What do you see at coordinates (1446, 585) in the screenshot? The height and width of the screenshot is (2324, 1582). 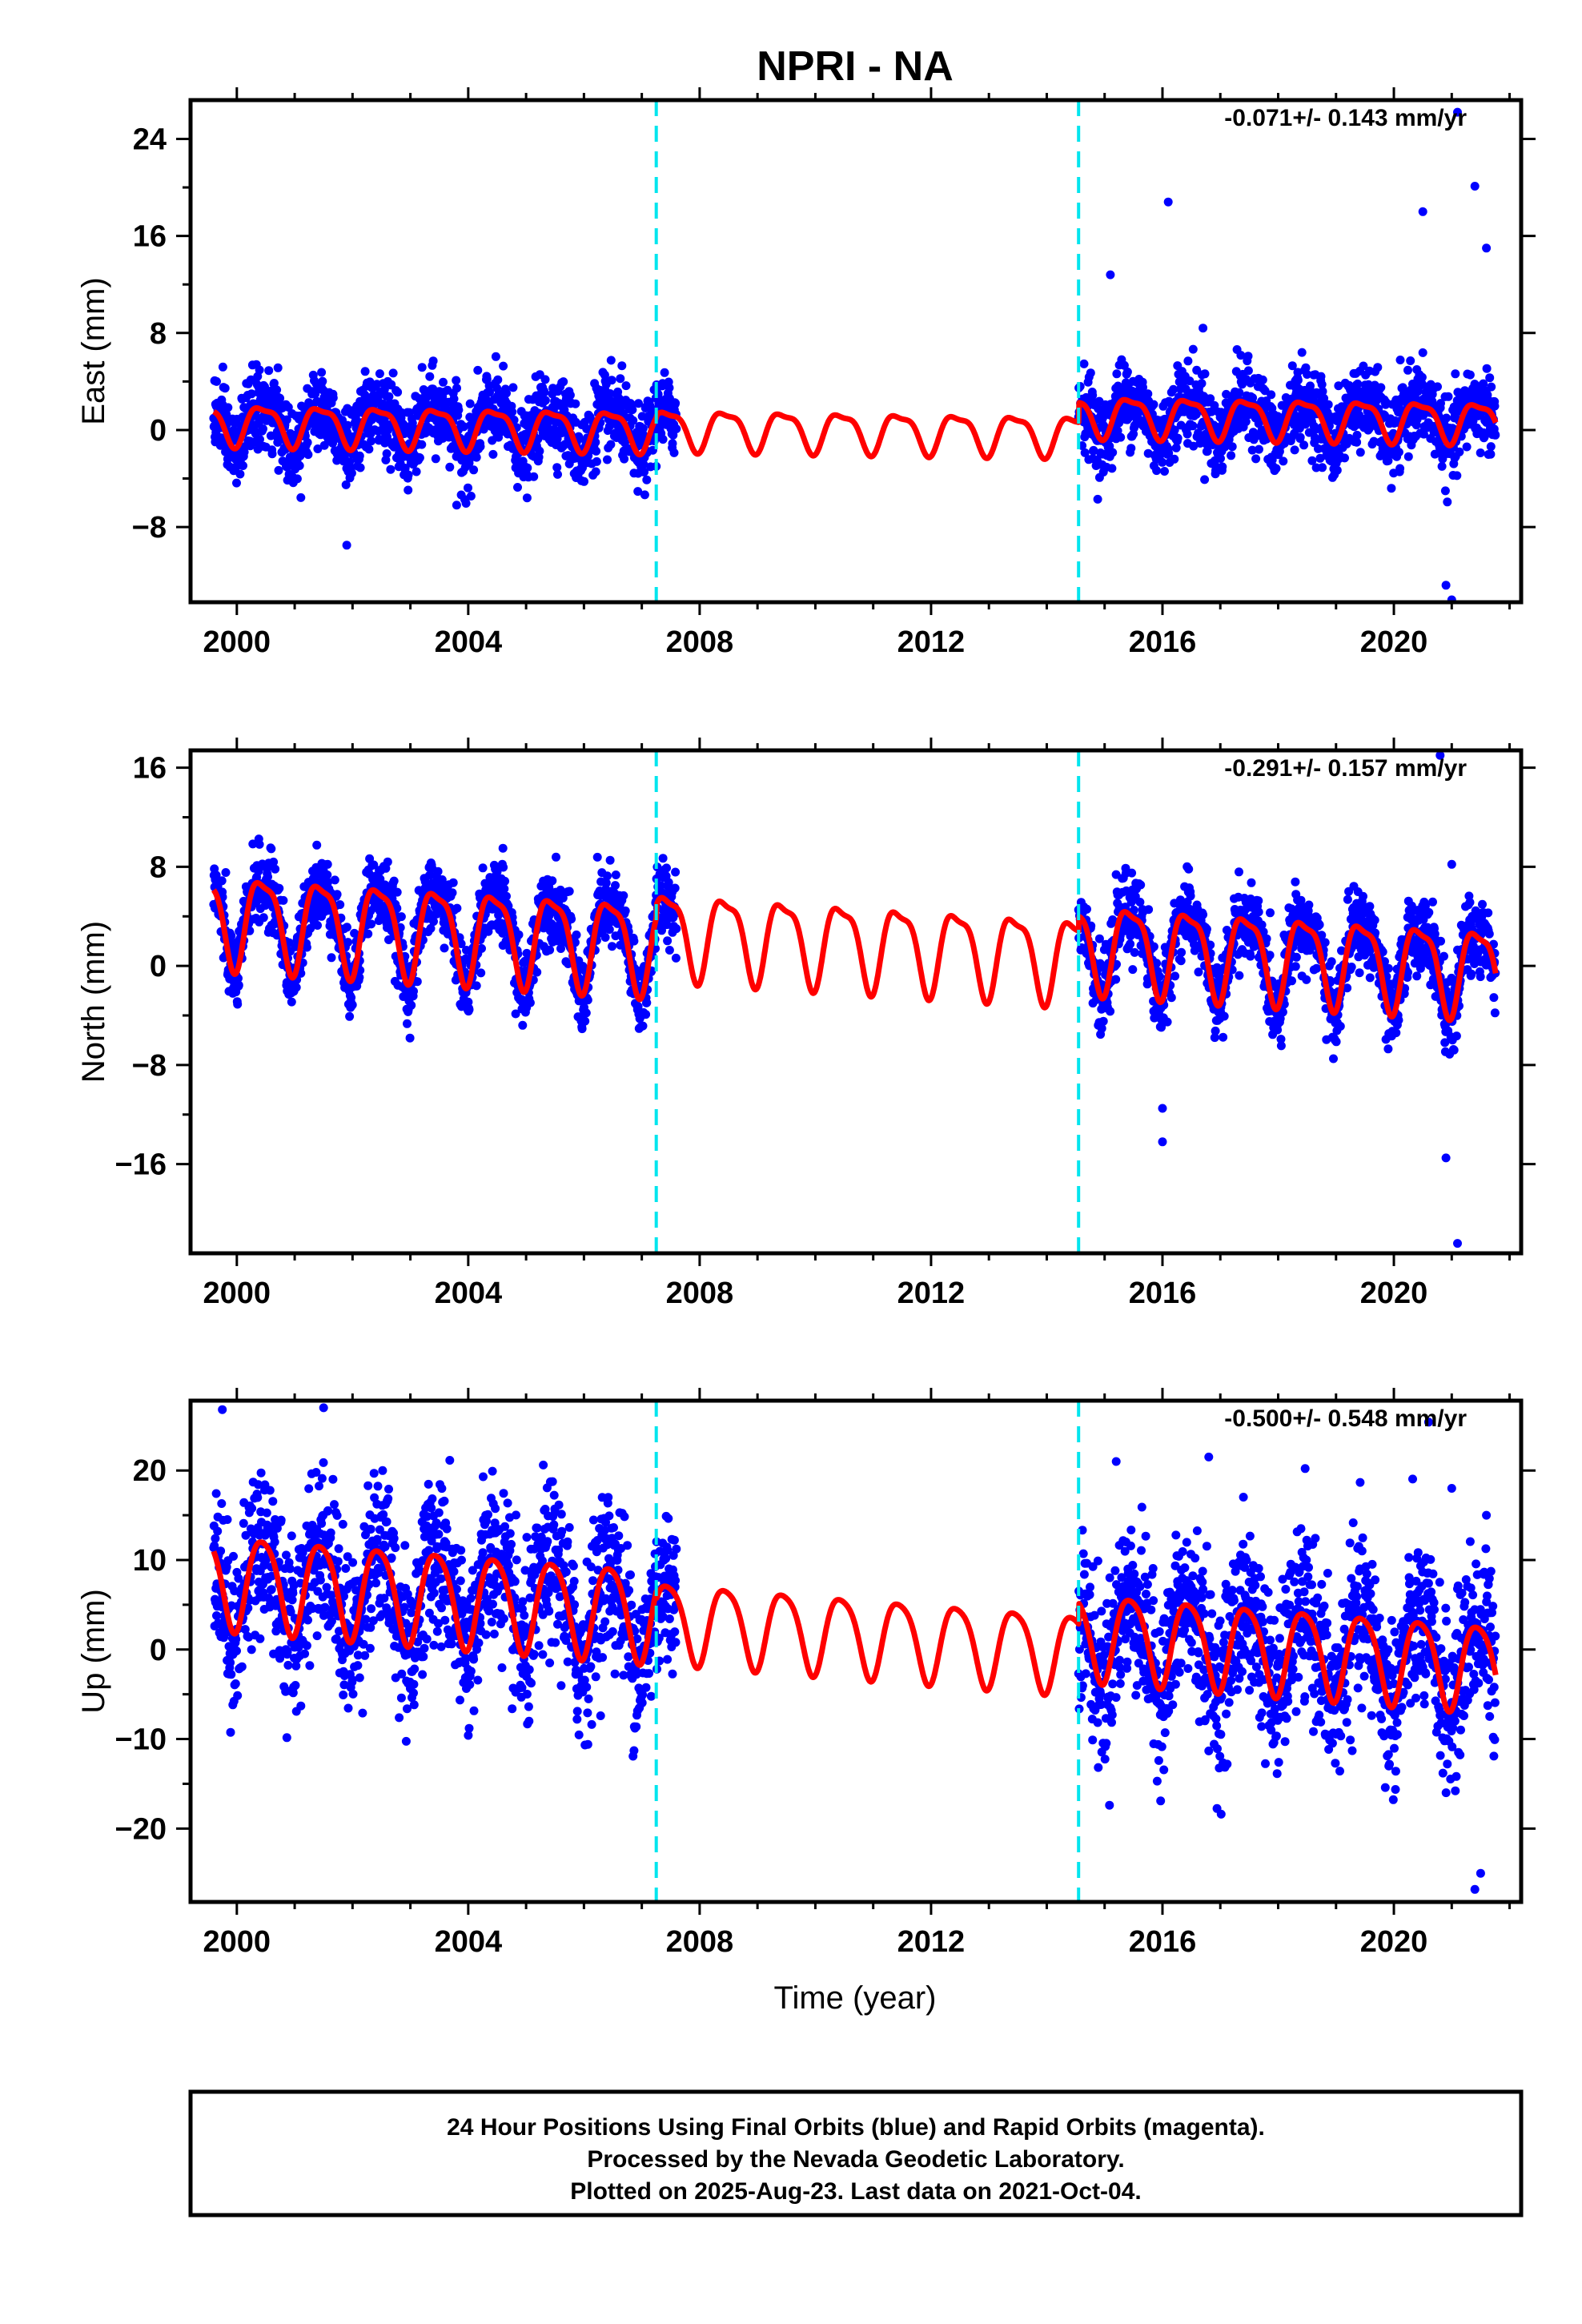 I see `east-outlier-point` at bounding box center [1446, 585].